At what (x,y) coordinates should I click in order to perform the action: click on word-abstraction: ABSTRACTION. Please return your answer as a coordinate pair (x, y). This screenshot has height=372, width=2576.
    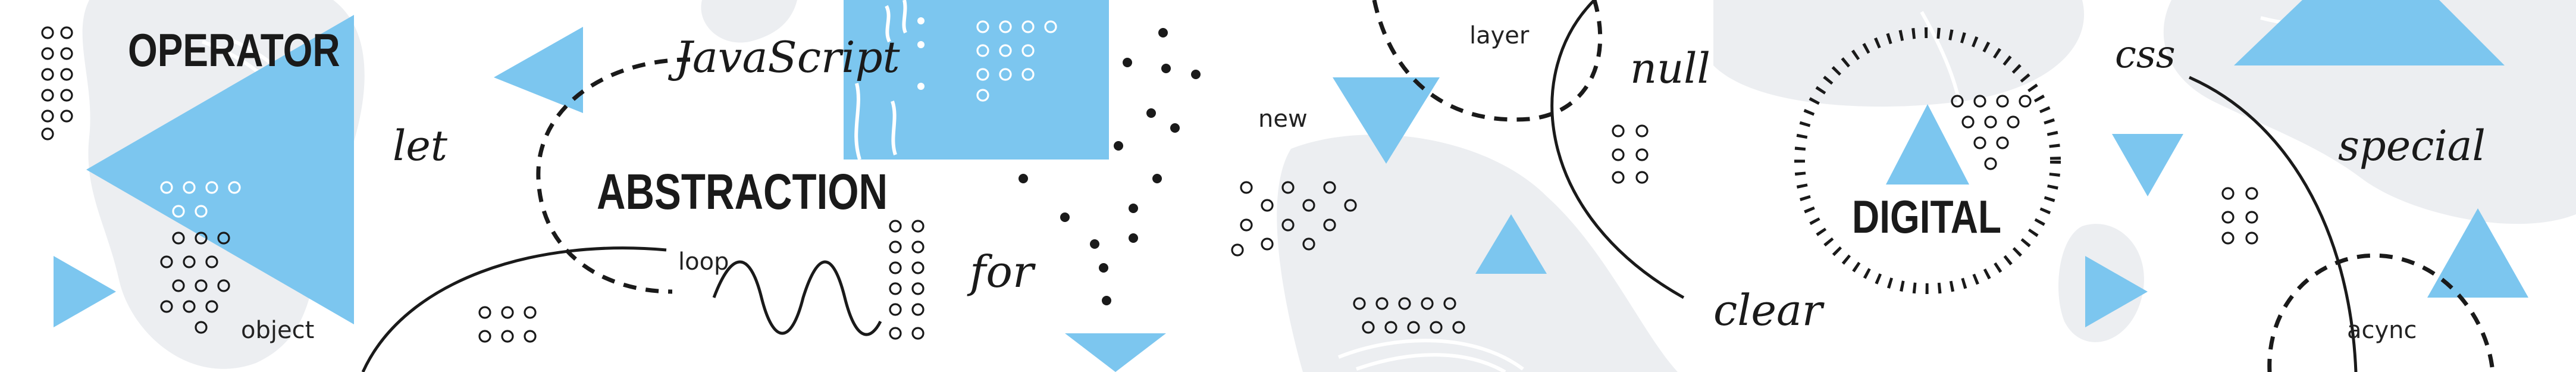
    Looking at the image, I should click on (742, 192).